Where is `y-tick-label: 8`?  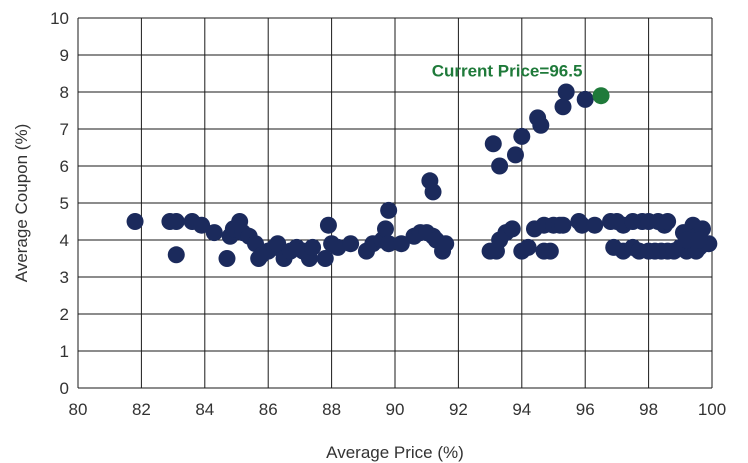
y-tick-label: 8 is located at coordinates (64, 92).